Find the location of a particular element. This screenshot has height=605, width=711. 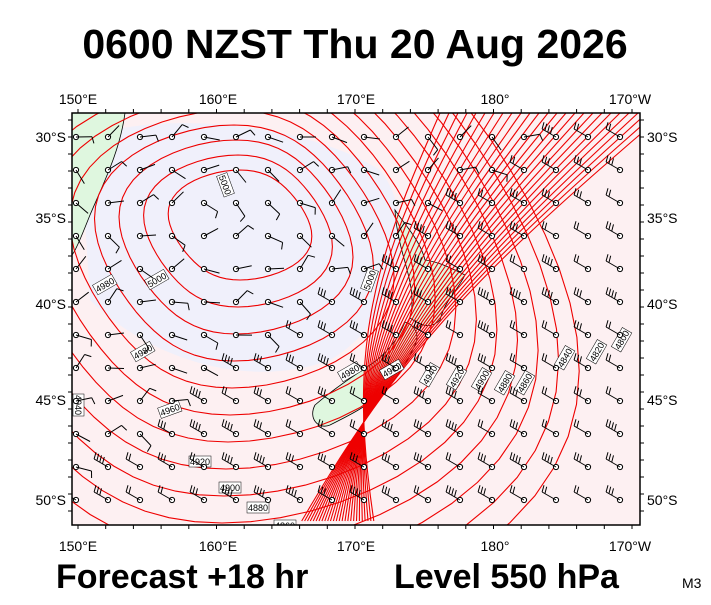

lon-label-bottom: 160°E is located at coordinates (218, 546).